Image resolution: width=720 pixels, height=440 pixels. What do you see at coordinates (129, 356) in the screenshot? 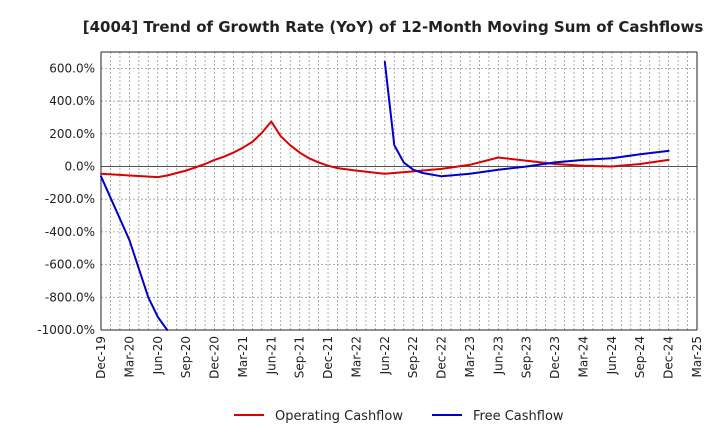
I see `x-tick-label: Mar-20` at bounding box center [129, 356].